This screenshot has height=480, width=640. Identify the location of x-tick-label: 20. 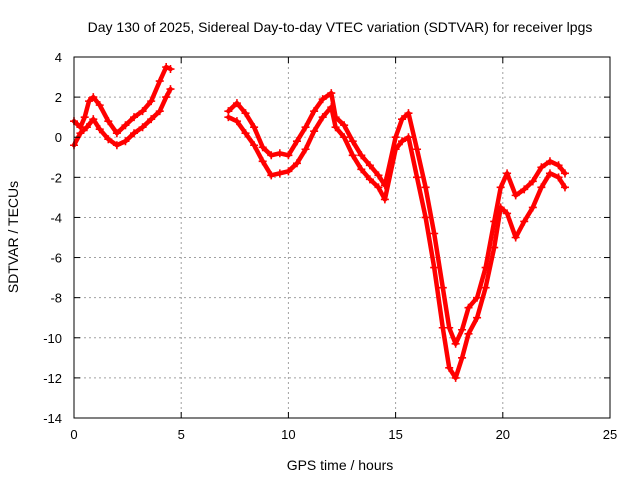
(503, 434).